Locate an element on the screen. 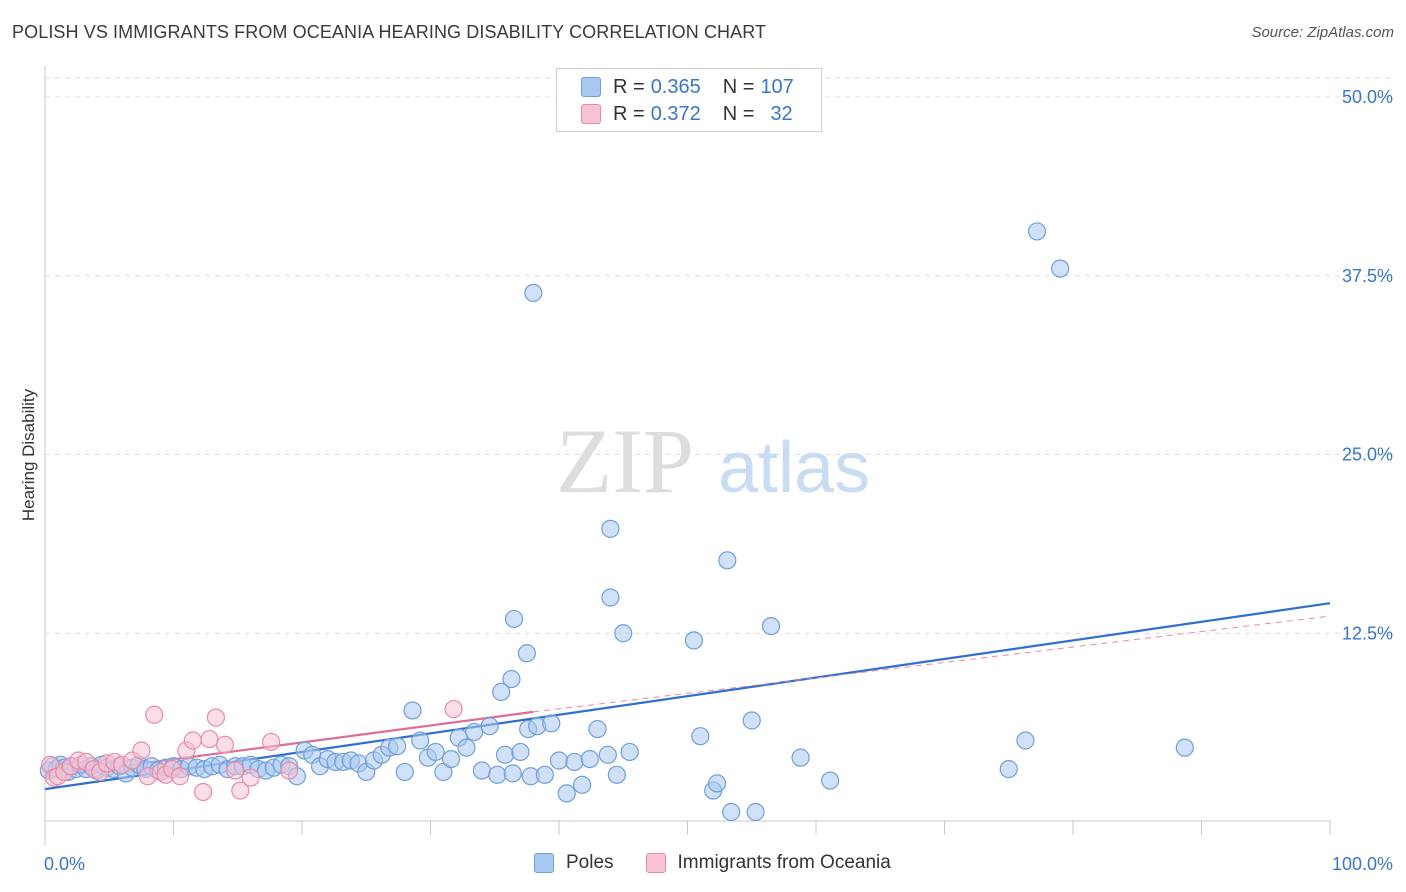  legend-r-value: 0.365 is located at coordinates (675, 86).